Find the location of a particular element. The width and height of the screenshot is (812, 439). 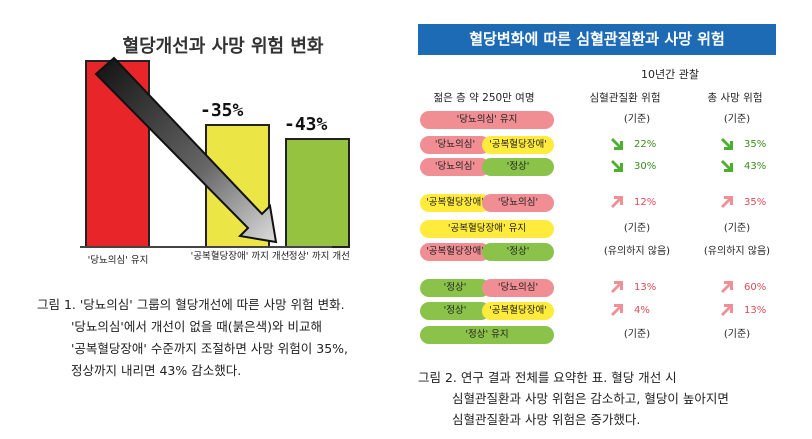

table-row: '당뇨의심' 유지 (기준) (기준) is located at coordinates (600, 120).